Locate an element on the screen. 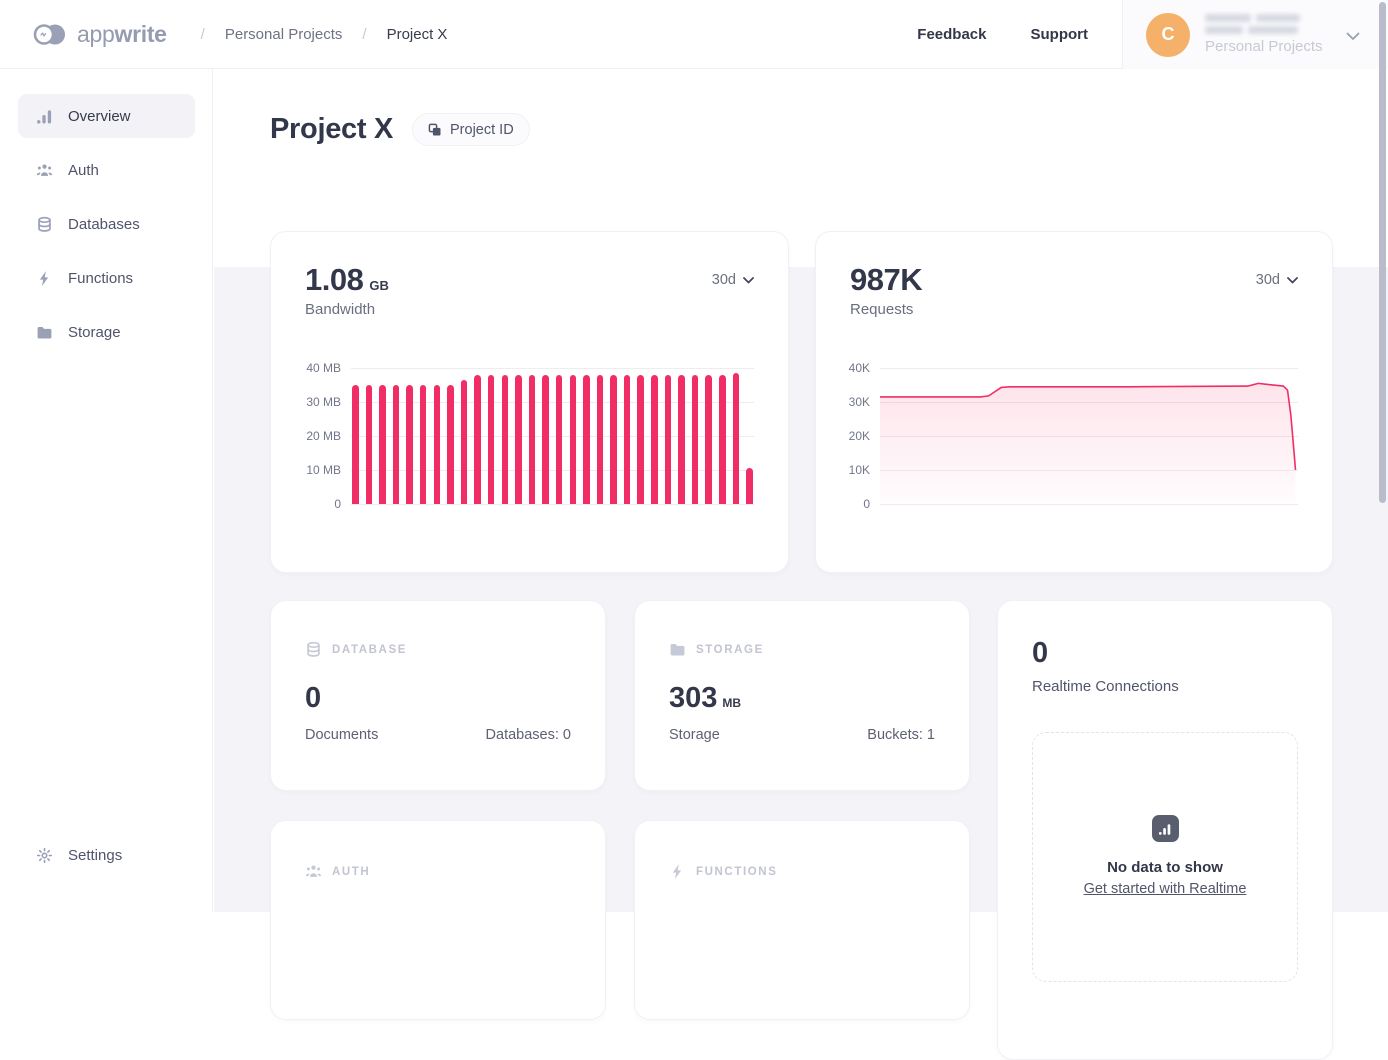 The image size is (1388, 1060). breadcrumb-project: Project X is located at coordinates (417, 34).